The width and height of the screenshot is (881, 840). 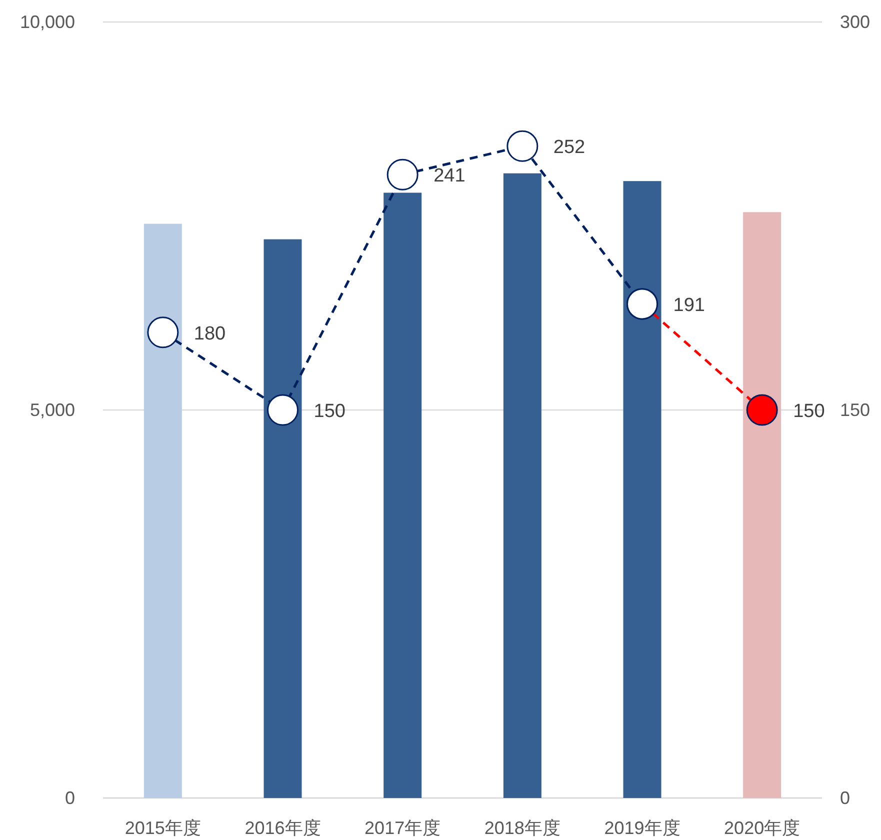 What do you see at coordinates (162, 828) in the screenshot?
I see `x-tick-label: 2015年度` at bounding box center [162, 828].